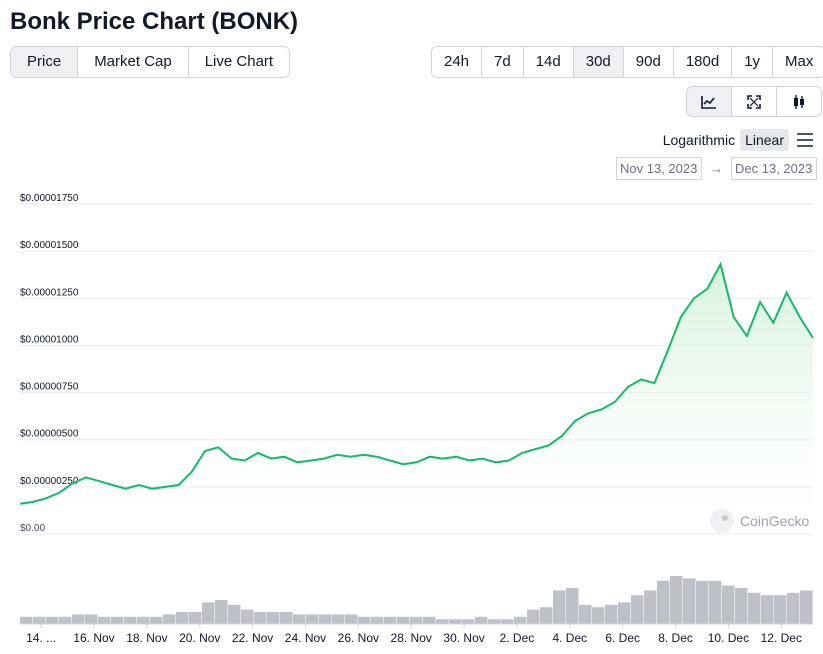  I want to click on menu-icon, so click(805, 140).